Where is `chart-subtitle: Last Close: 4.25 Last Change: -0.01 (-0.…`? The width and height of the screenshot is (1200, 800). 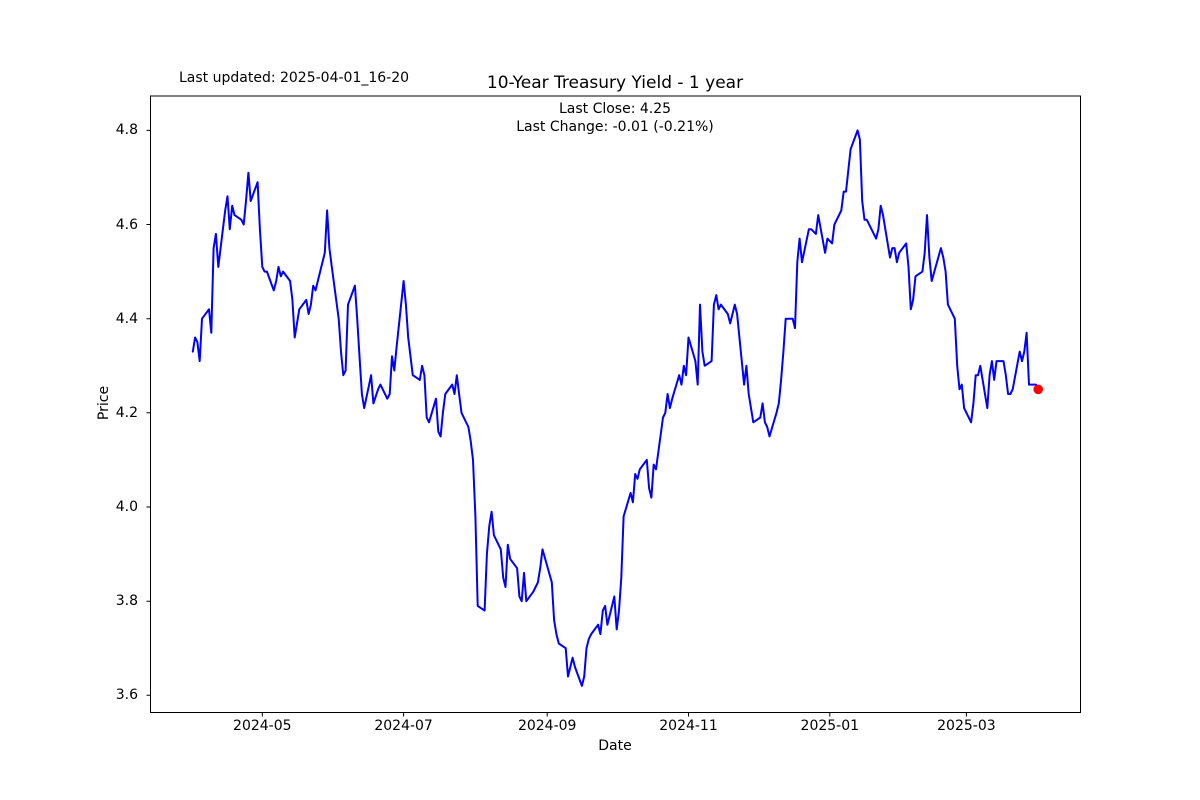
chart-subtitle: Last Close: 4.25 Last Change: -0.01 (-0.… is located at coordinates (615, 118).